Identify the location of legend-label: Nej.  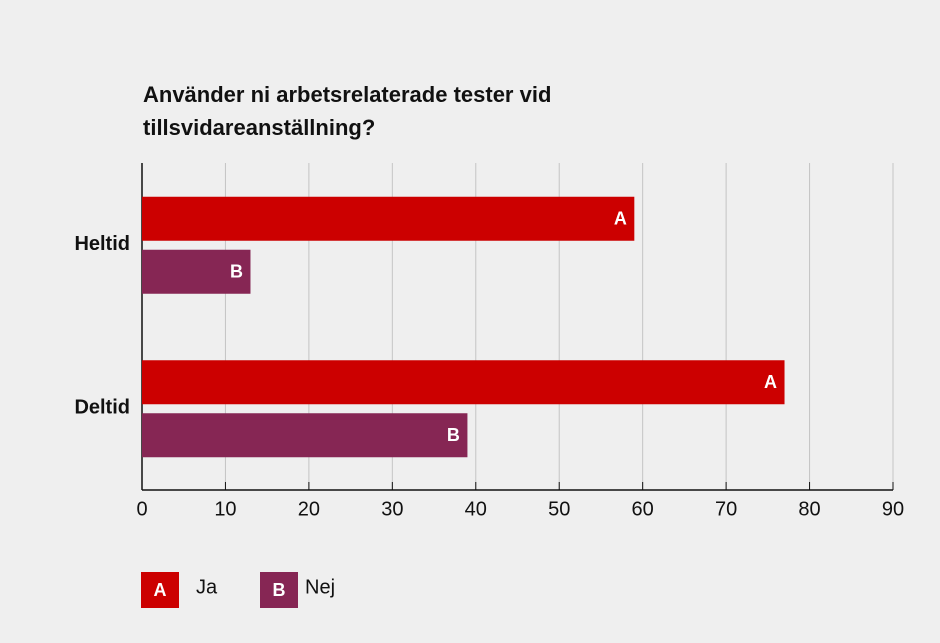
(320, 587).